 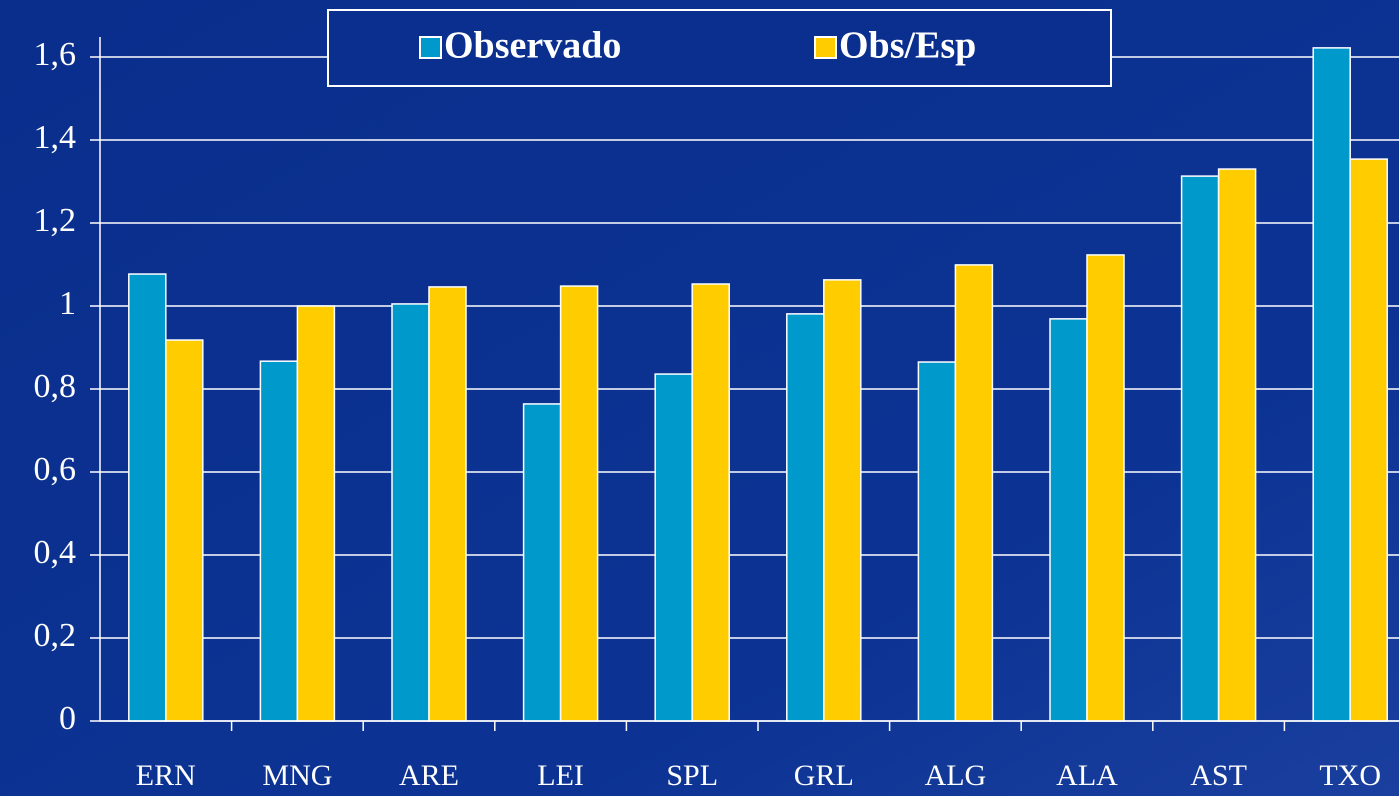 What do you see at coordinates (55, 54) in the screenshot?
I see `y-tick-label: 1,6` at bounding box center [55, 54].